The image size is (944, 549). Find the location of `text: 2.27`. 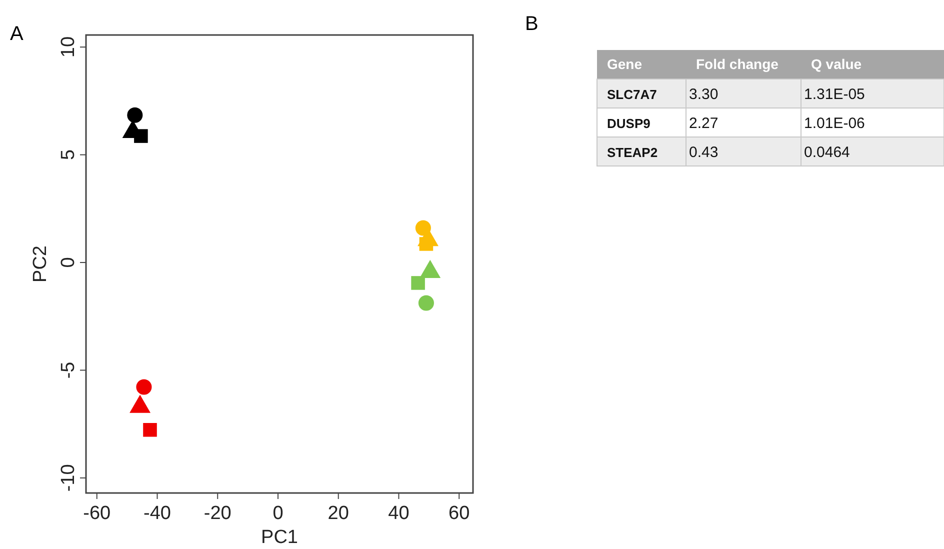

text: 2.27 is located at coordinates (703, 123).